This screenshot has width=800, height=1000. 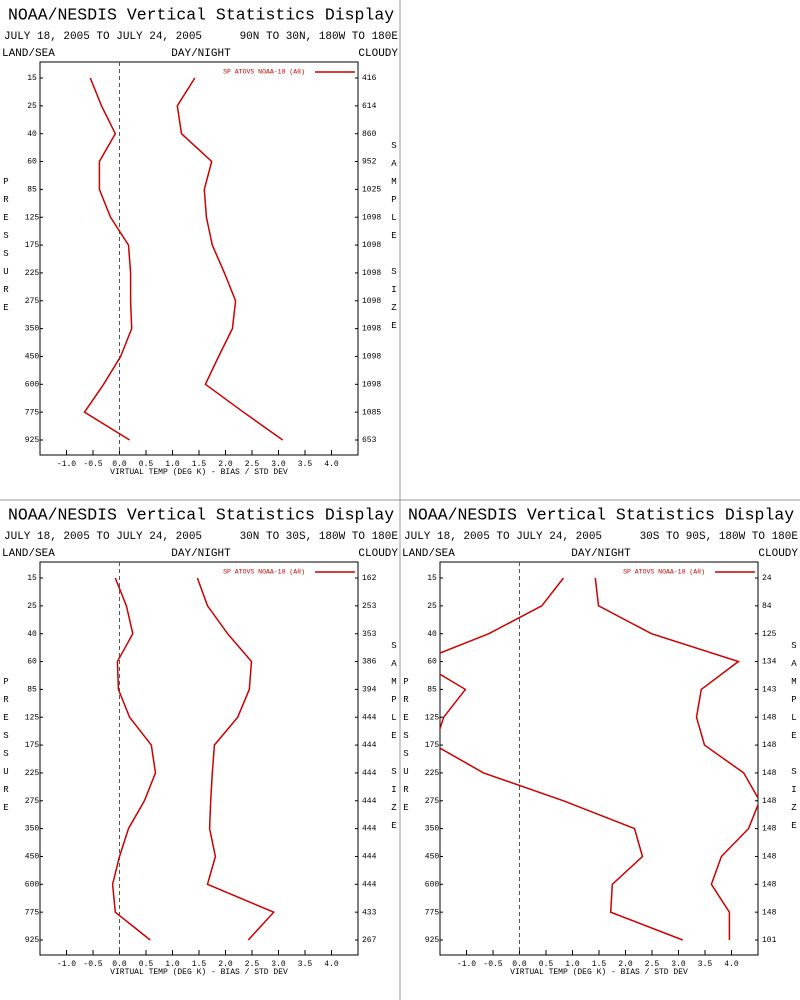 I want to click on region: 30S TO 90S, 180W TO 180E, so click(x=719, y=537).